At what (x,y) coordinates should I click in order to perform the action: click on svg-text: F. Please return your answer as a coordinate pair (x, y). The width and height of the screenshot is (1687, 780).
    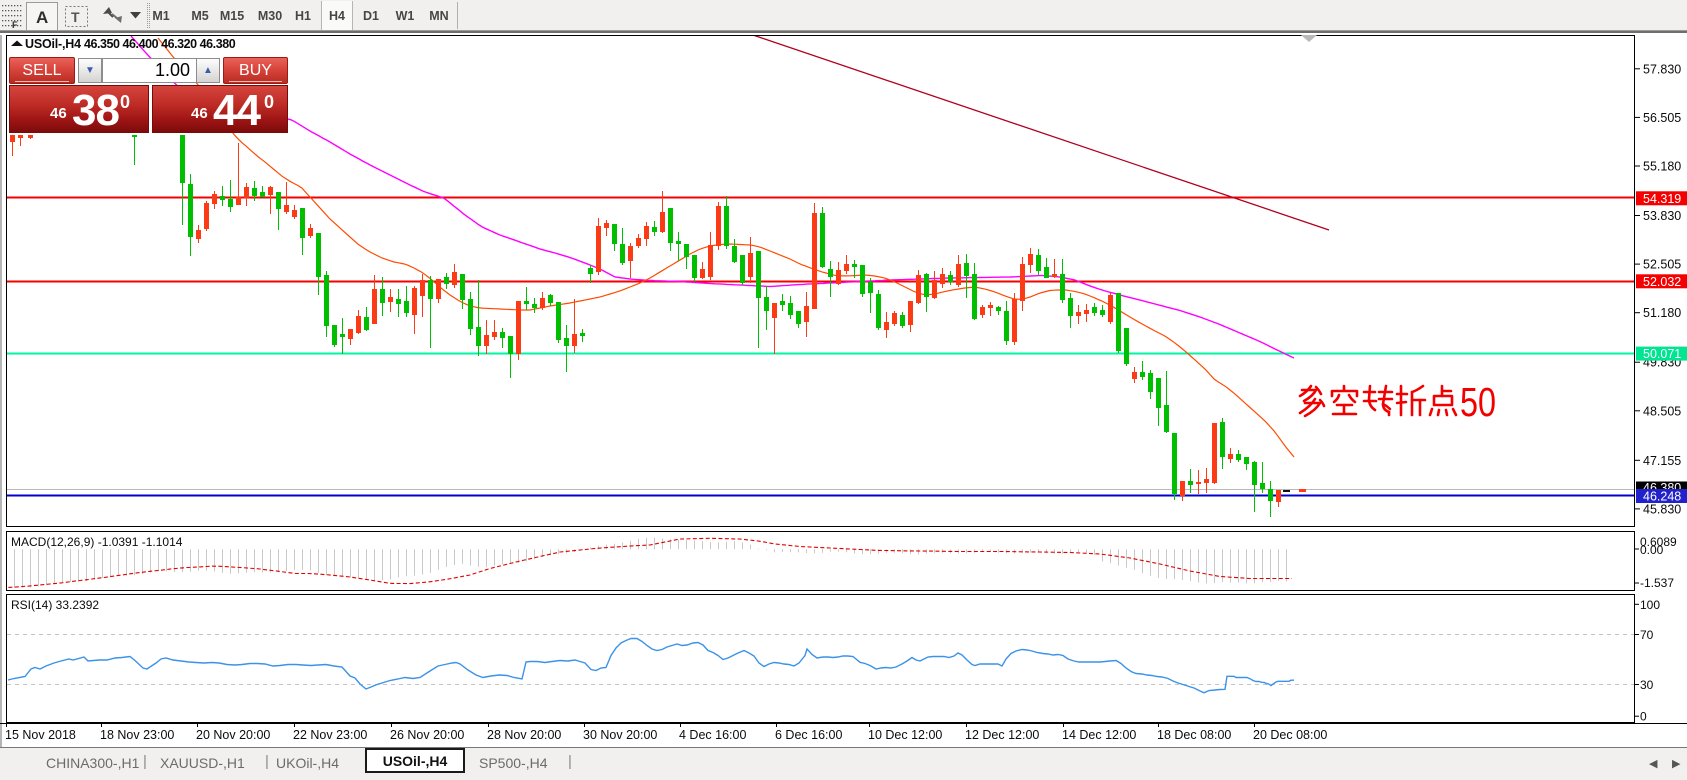
    Looking at the image, I should click on (15, 25).